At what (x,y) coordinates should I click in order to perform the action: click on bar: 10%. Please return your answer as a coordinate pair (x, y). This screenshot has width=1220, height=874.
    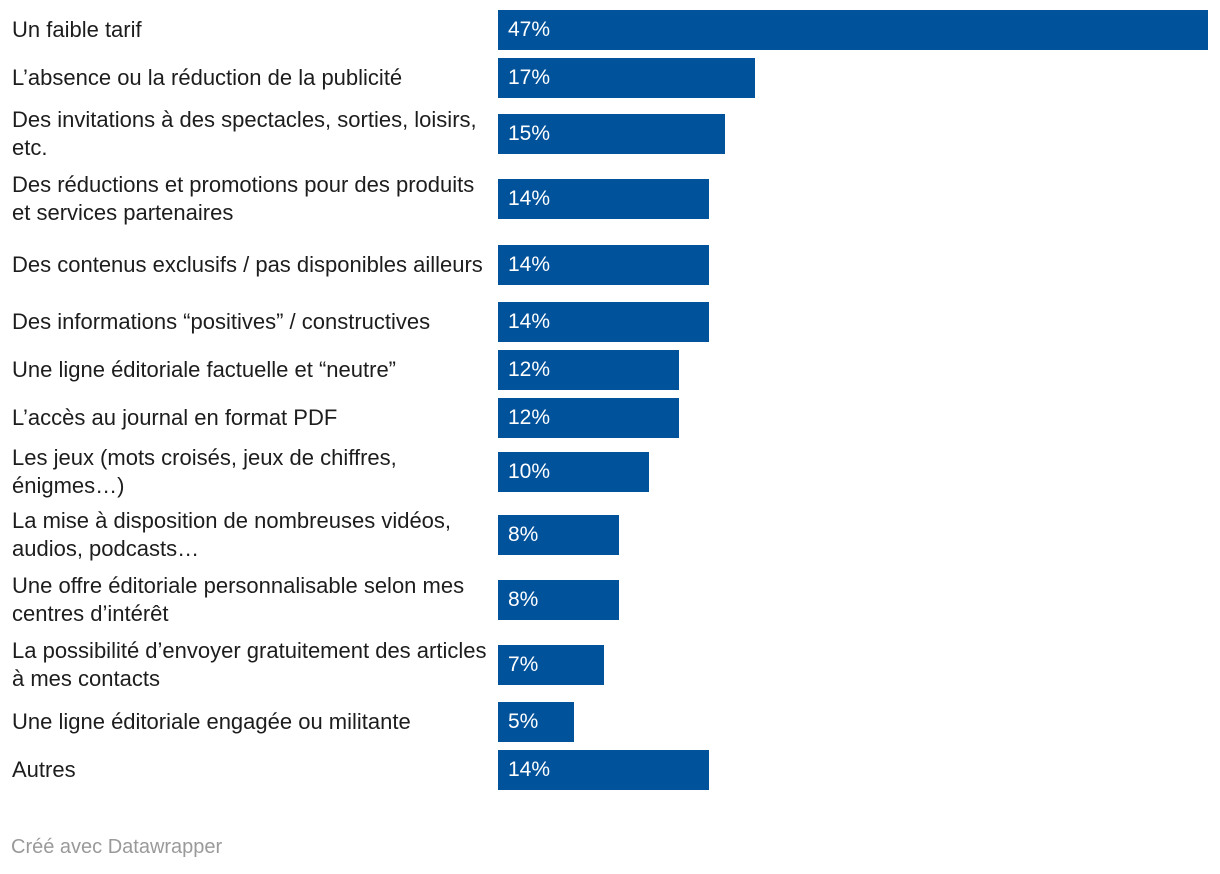
    Looking at the image, I should click on (573, 472).